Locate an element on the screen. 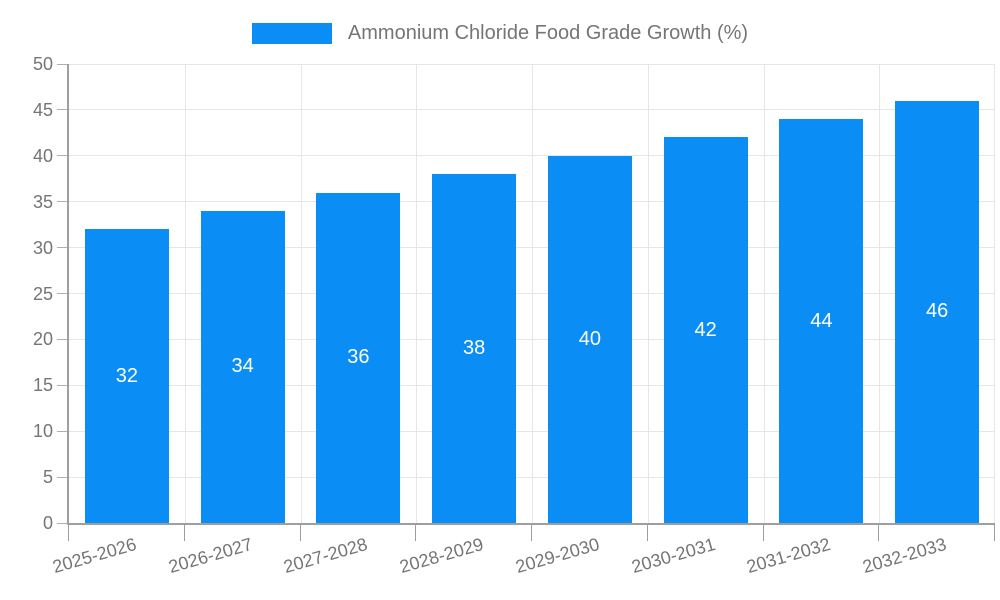 The width and height of the screenshot is (1000, 600). y-axis-tick-label: 30 is located at coordinates (42, 247).